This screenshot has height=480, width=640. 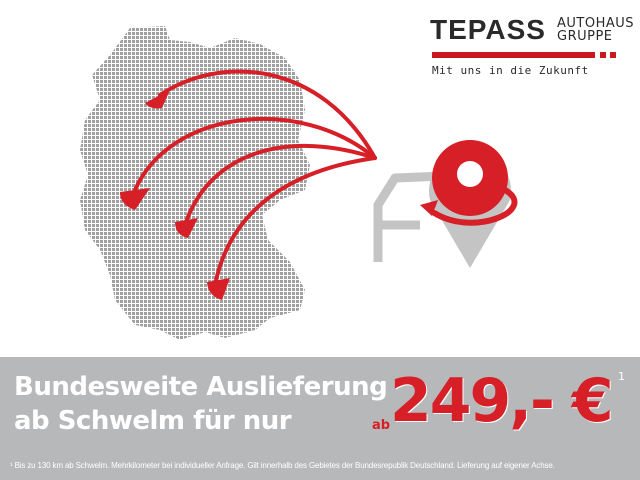 I want to click on headline-line2: ab Schwelm für nur, so click(x=153, y=421).